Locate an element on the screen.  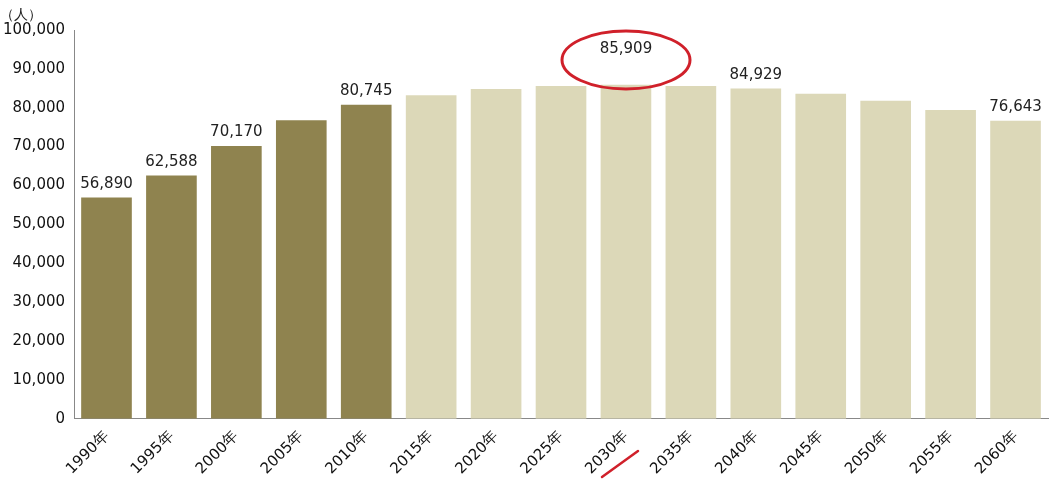
data-label: 80,745 is located at coordinates (366, 90).